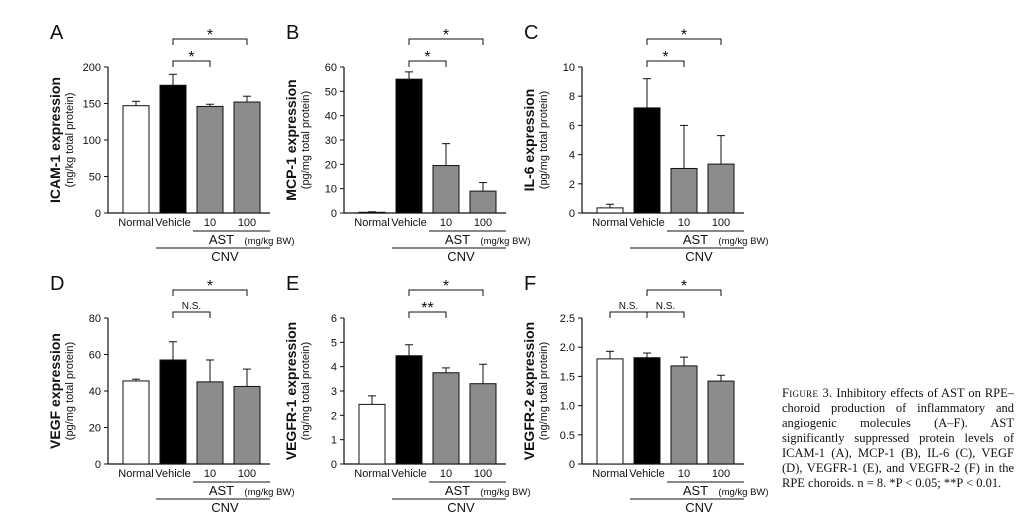 Image resolution: width=1024 pixels, height=527 pixels. What do you see at coordinates (408, 474) in the screenshot?
I see `panel-e-category-label: Vehicle` at bounding box center [408, 474].